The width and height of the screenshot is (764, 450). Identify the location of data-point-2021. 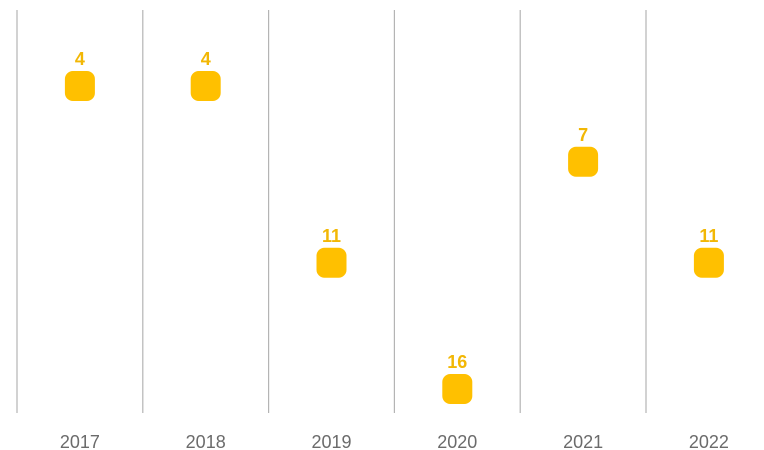
(583, 161).